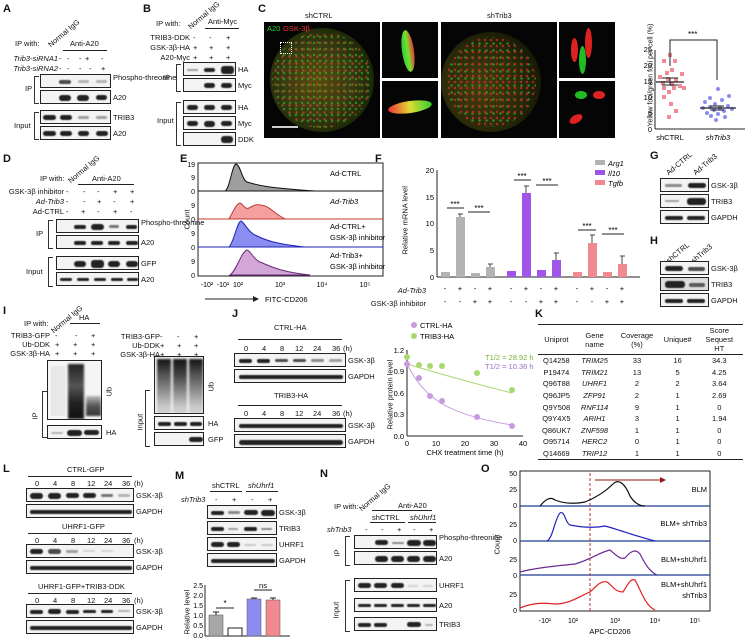  What do you see at coordinates (509, 357) in the screenshot?
I see `svg-text: T1/2 = 28.92 h` at bounding box center [509, 357].